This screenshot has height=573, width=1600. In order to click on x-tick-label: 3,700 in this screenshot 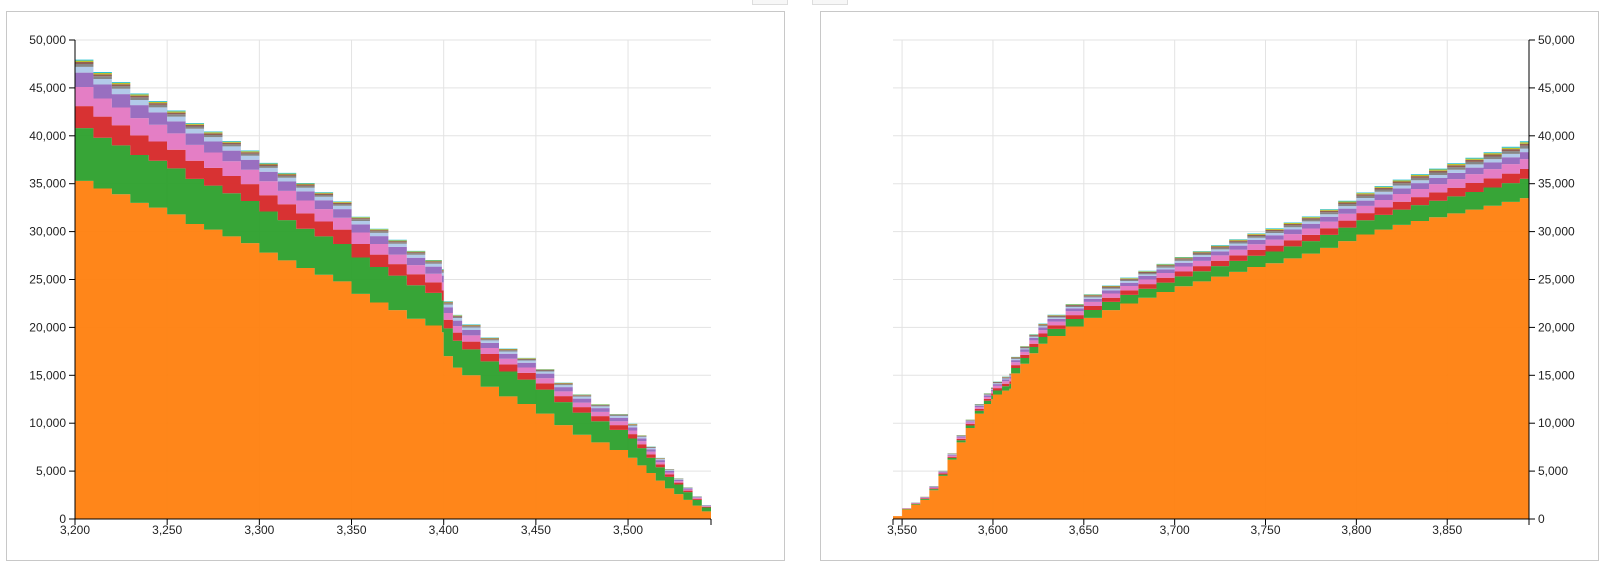, I will do `click(1175, 530)`.